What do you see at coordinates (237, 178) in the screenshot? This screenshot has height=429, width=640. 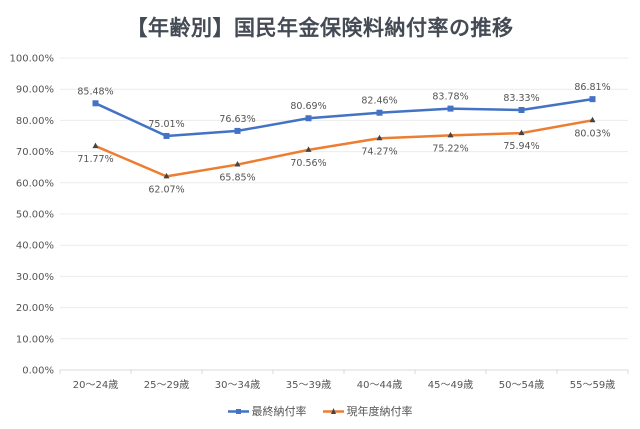 I see `data-label: 65.85%` at bounding box center [237, 178].